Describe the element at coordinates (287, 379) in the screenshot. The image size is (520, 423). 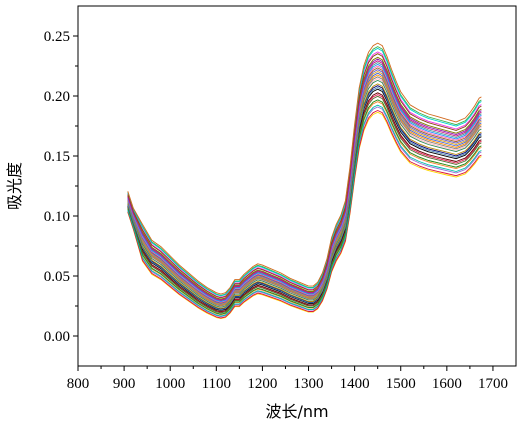
I see `x-axis: 800 900 1000 1100 1200 1300 1400 1500 1600 1700` at that location.